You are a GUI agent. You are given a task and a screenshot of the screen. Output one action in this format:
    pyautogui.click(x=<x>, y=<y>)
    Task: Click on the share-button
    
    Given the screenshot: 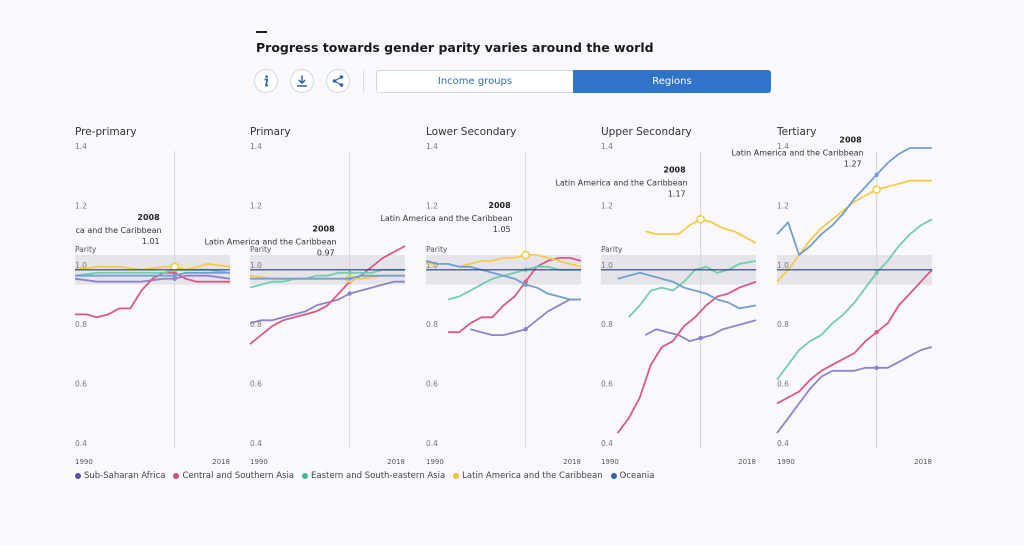 What is the action you would take?
    pyautogui.click(x=338, y=81)
    